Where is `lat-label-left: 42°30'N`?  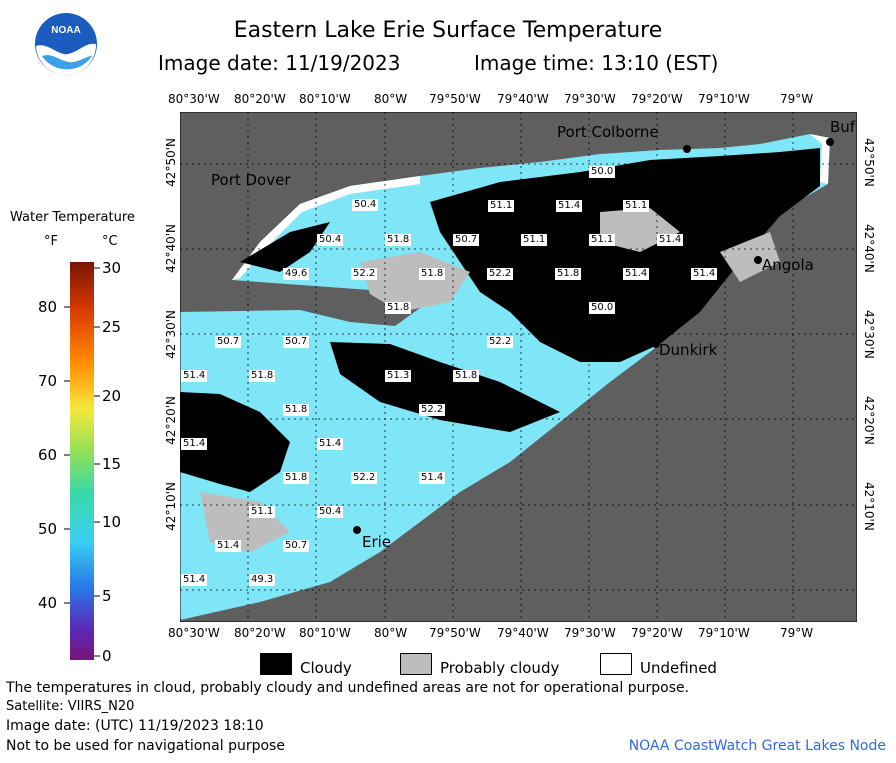
lat-label-left: 42°30'N is located at coordinates (171, 334).